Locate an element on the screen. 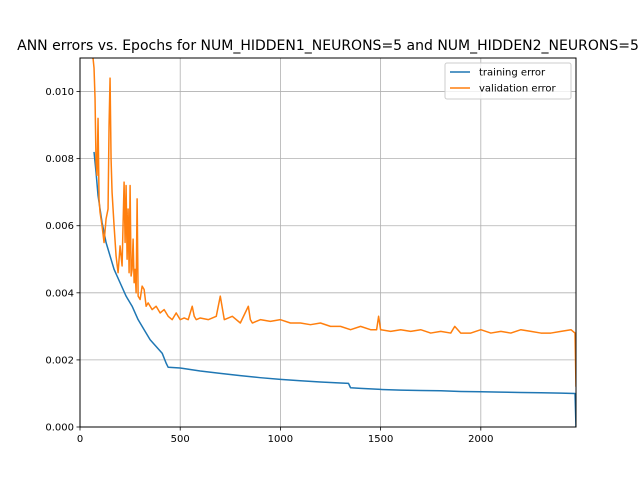 The image size is (640, 485). y-tick-label: 0.000 is located at coordinates (59, 428).